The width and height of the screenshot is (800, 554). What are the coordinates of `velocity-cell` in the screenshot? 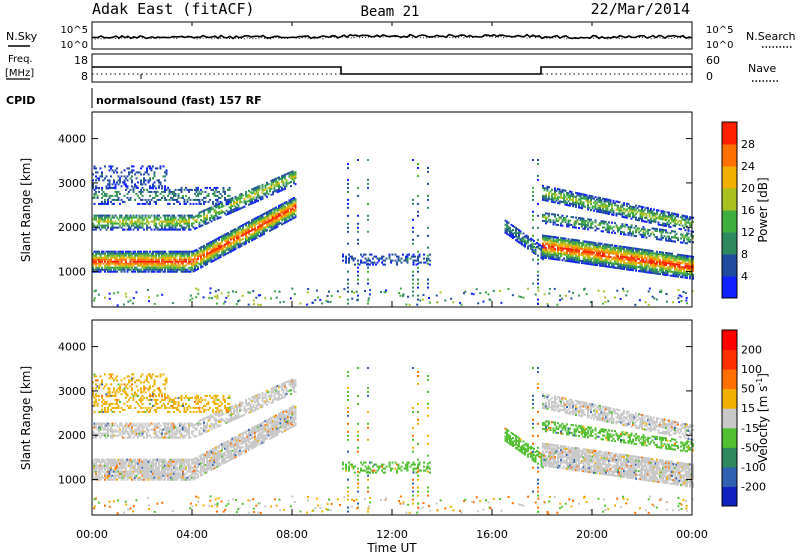 It's located at (114, 471).